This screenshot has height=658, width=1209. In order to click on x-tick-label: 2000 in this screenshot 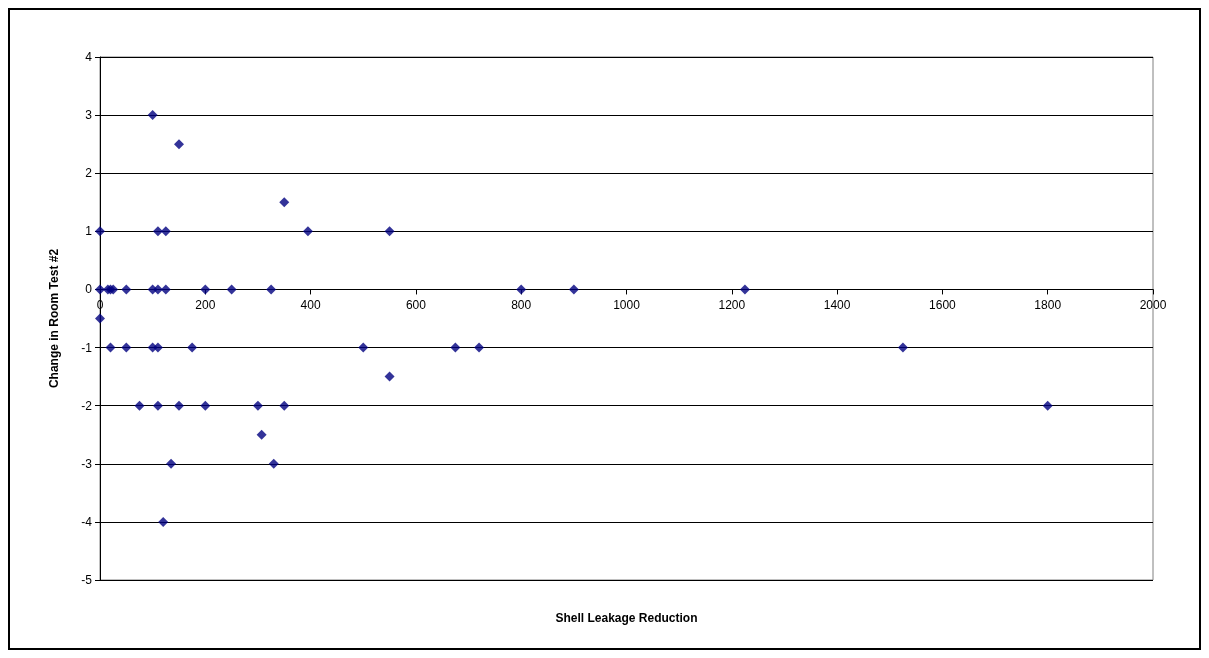, I will do `click(1153, 305)`.